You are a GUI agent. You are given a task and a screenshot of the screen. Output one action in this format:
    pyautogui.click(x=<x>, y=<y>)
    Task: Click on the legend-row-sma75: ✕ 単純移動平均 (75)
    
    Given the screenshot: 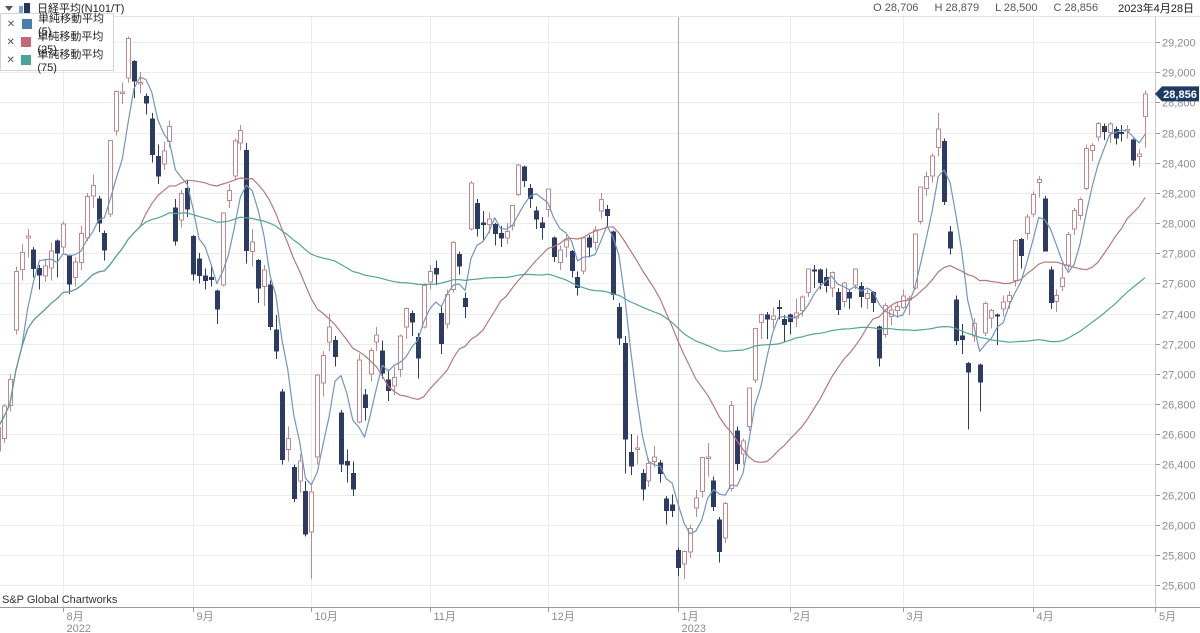 What is the action you would take?
    pyautogui.click(x=57, y=61)
    